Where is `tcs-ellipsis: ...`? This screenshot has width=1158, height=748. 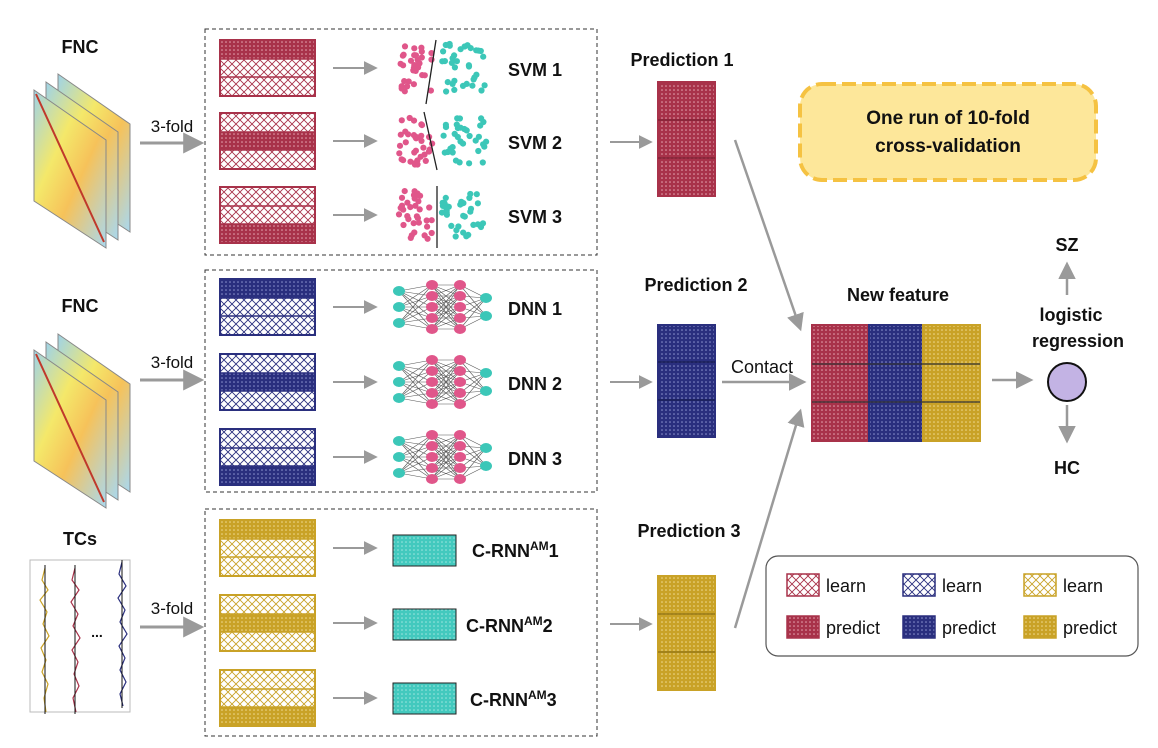 tcs-ellipsis: ... is located at coordinates (97, 632).